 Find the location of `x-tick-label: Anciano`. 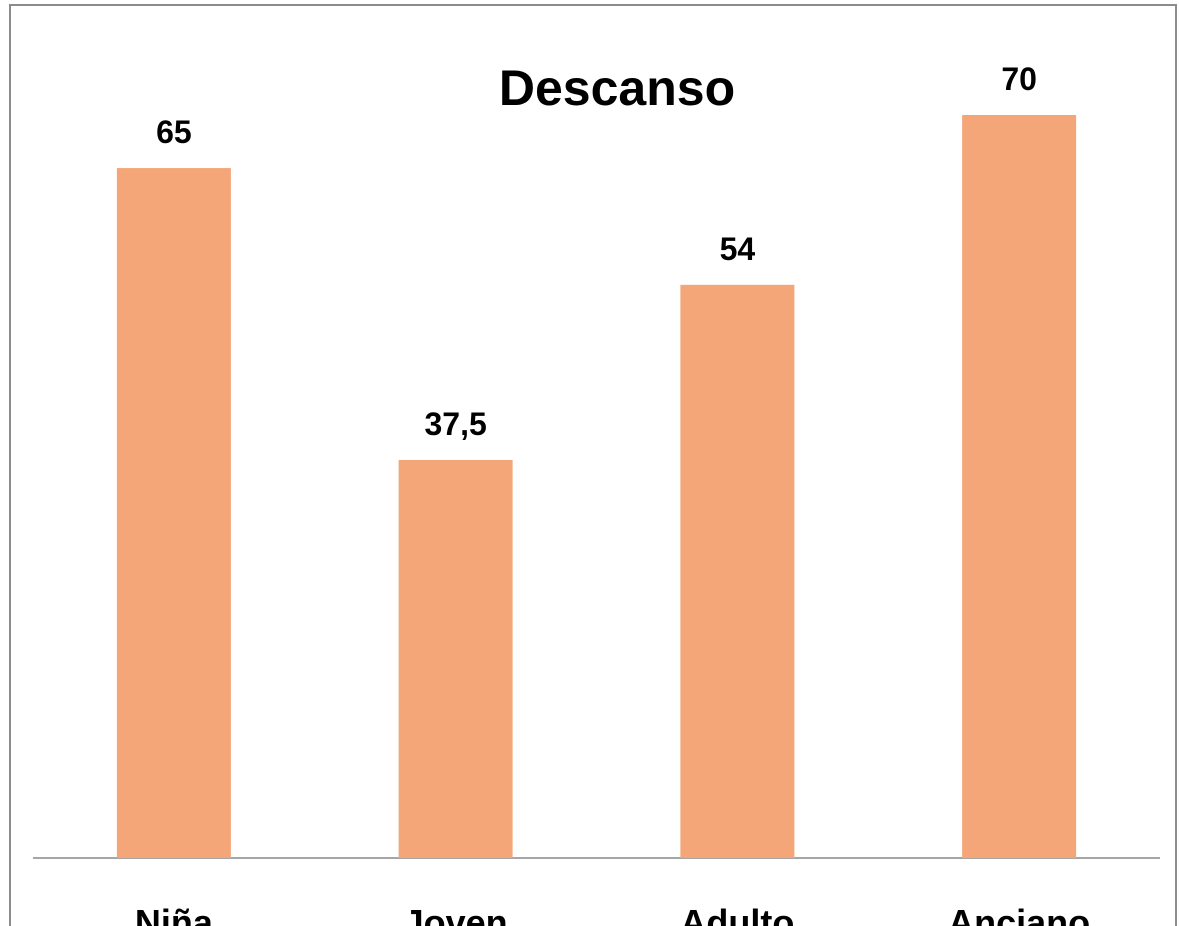

x-tick-label: Anciano is located at coordinates (1019, 914).